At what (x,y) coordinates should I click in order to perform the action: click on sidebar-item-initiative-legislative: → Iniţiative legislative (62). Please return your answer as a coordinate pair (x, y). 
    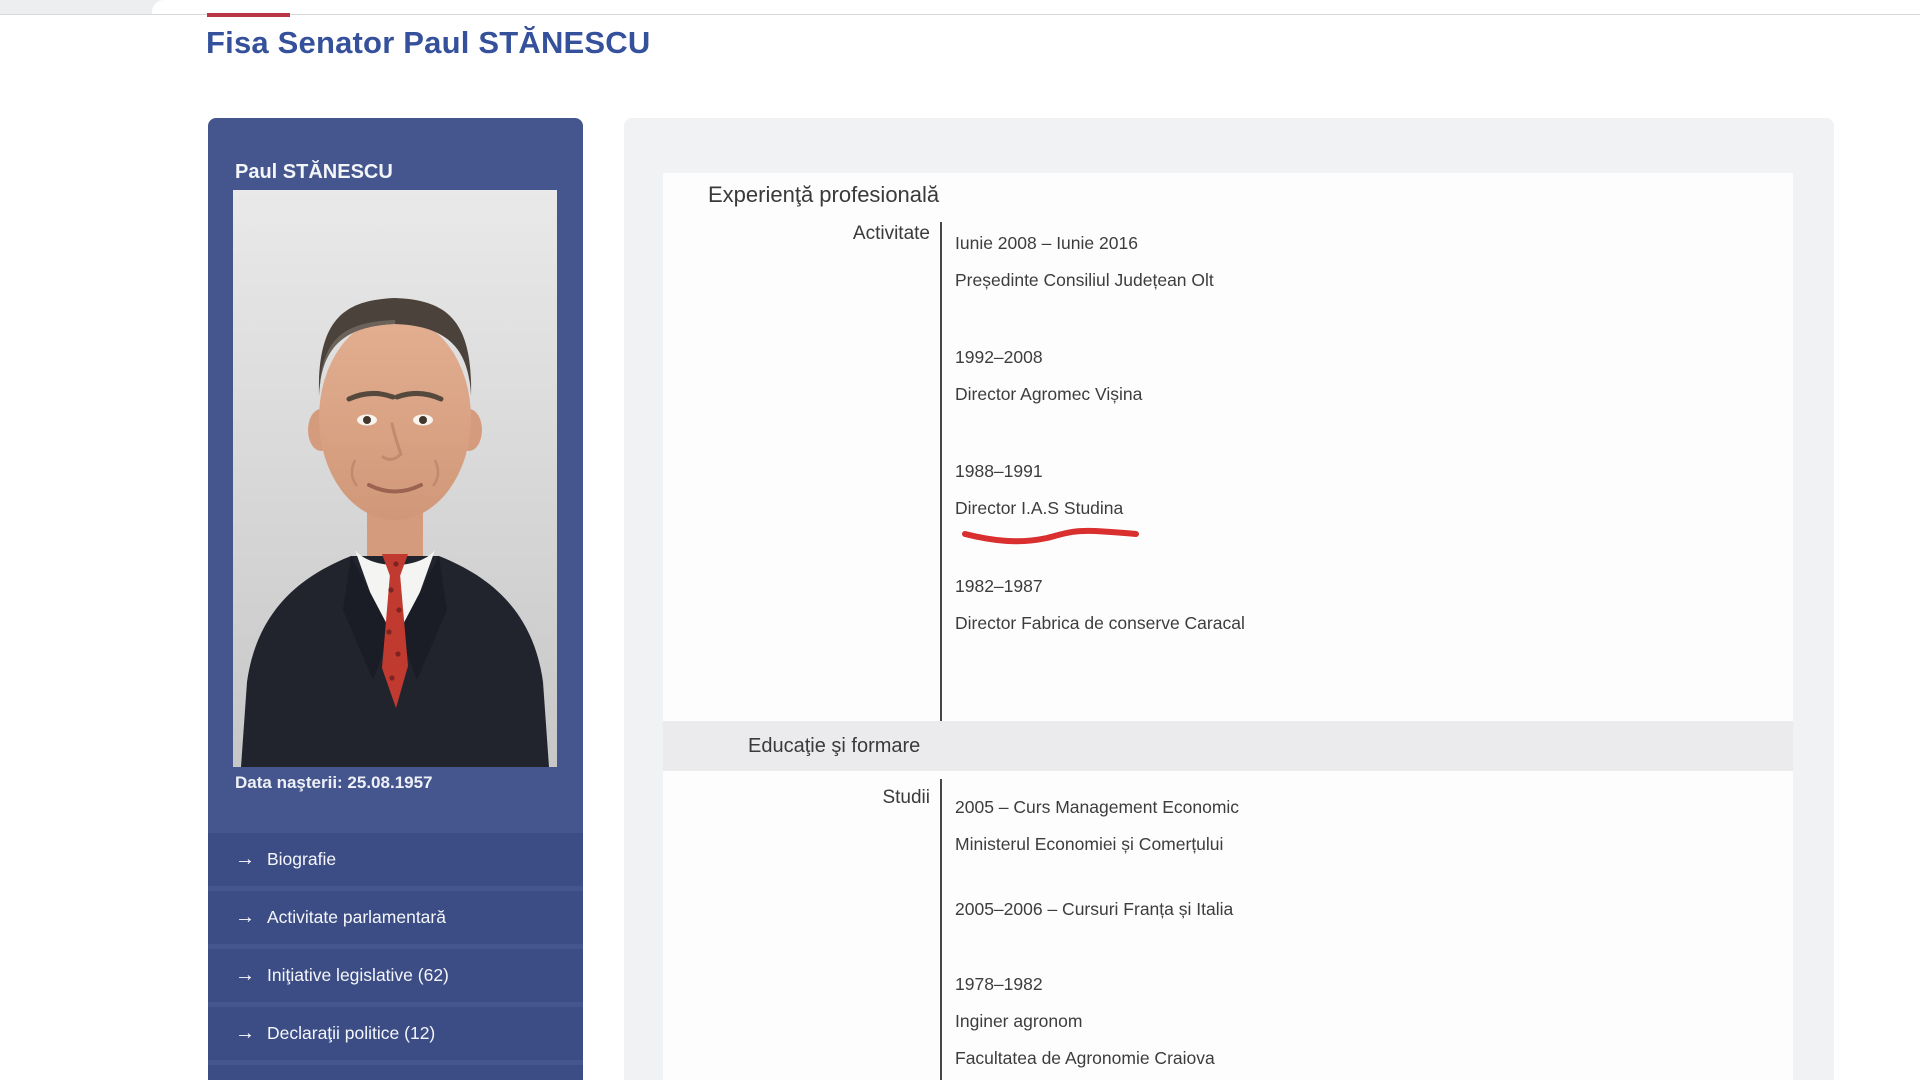
    Looking at the image, I should click on (395, 975).